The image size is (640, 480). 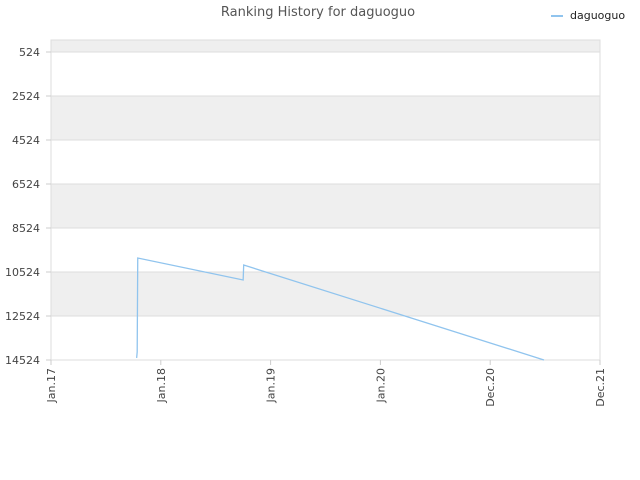 What do you see at coordinates (26, 96) in the screenshot?
I see `y-tick-label: 2524` at bounding box center [26, 96].